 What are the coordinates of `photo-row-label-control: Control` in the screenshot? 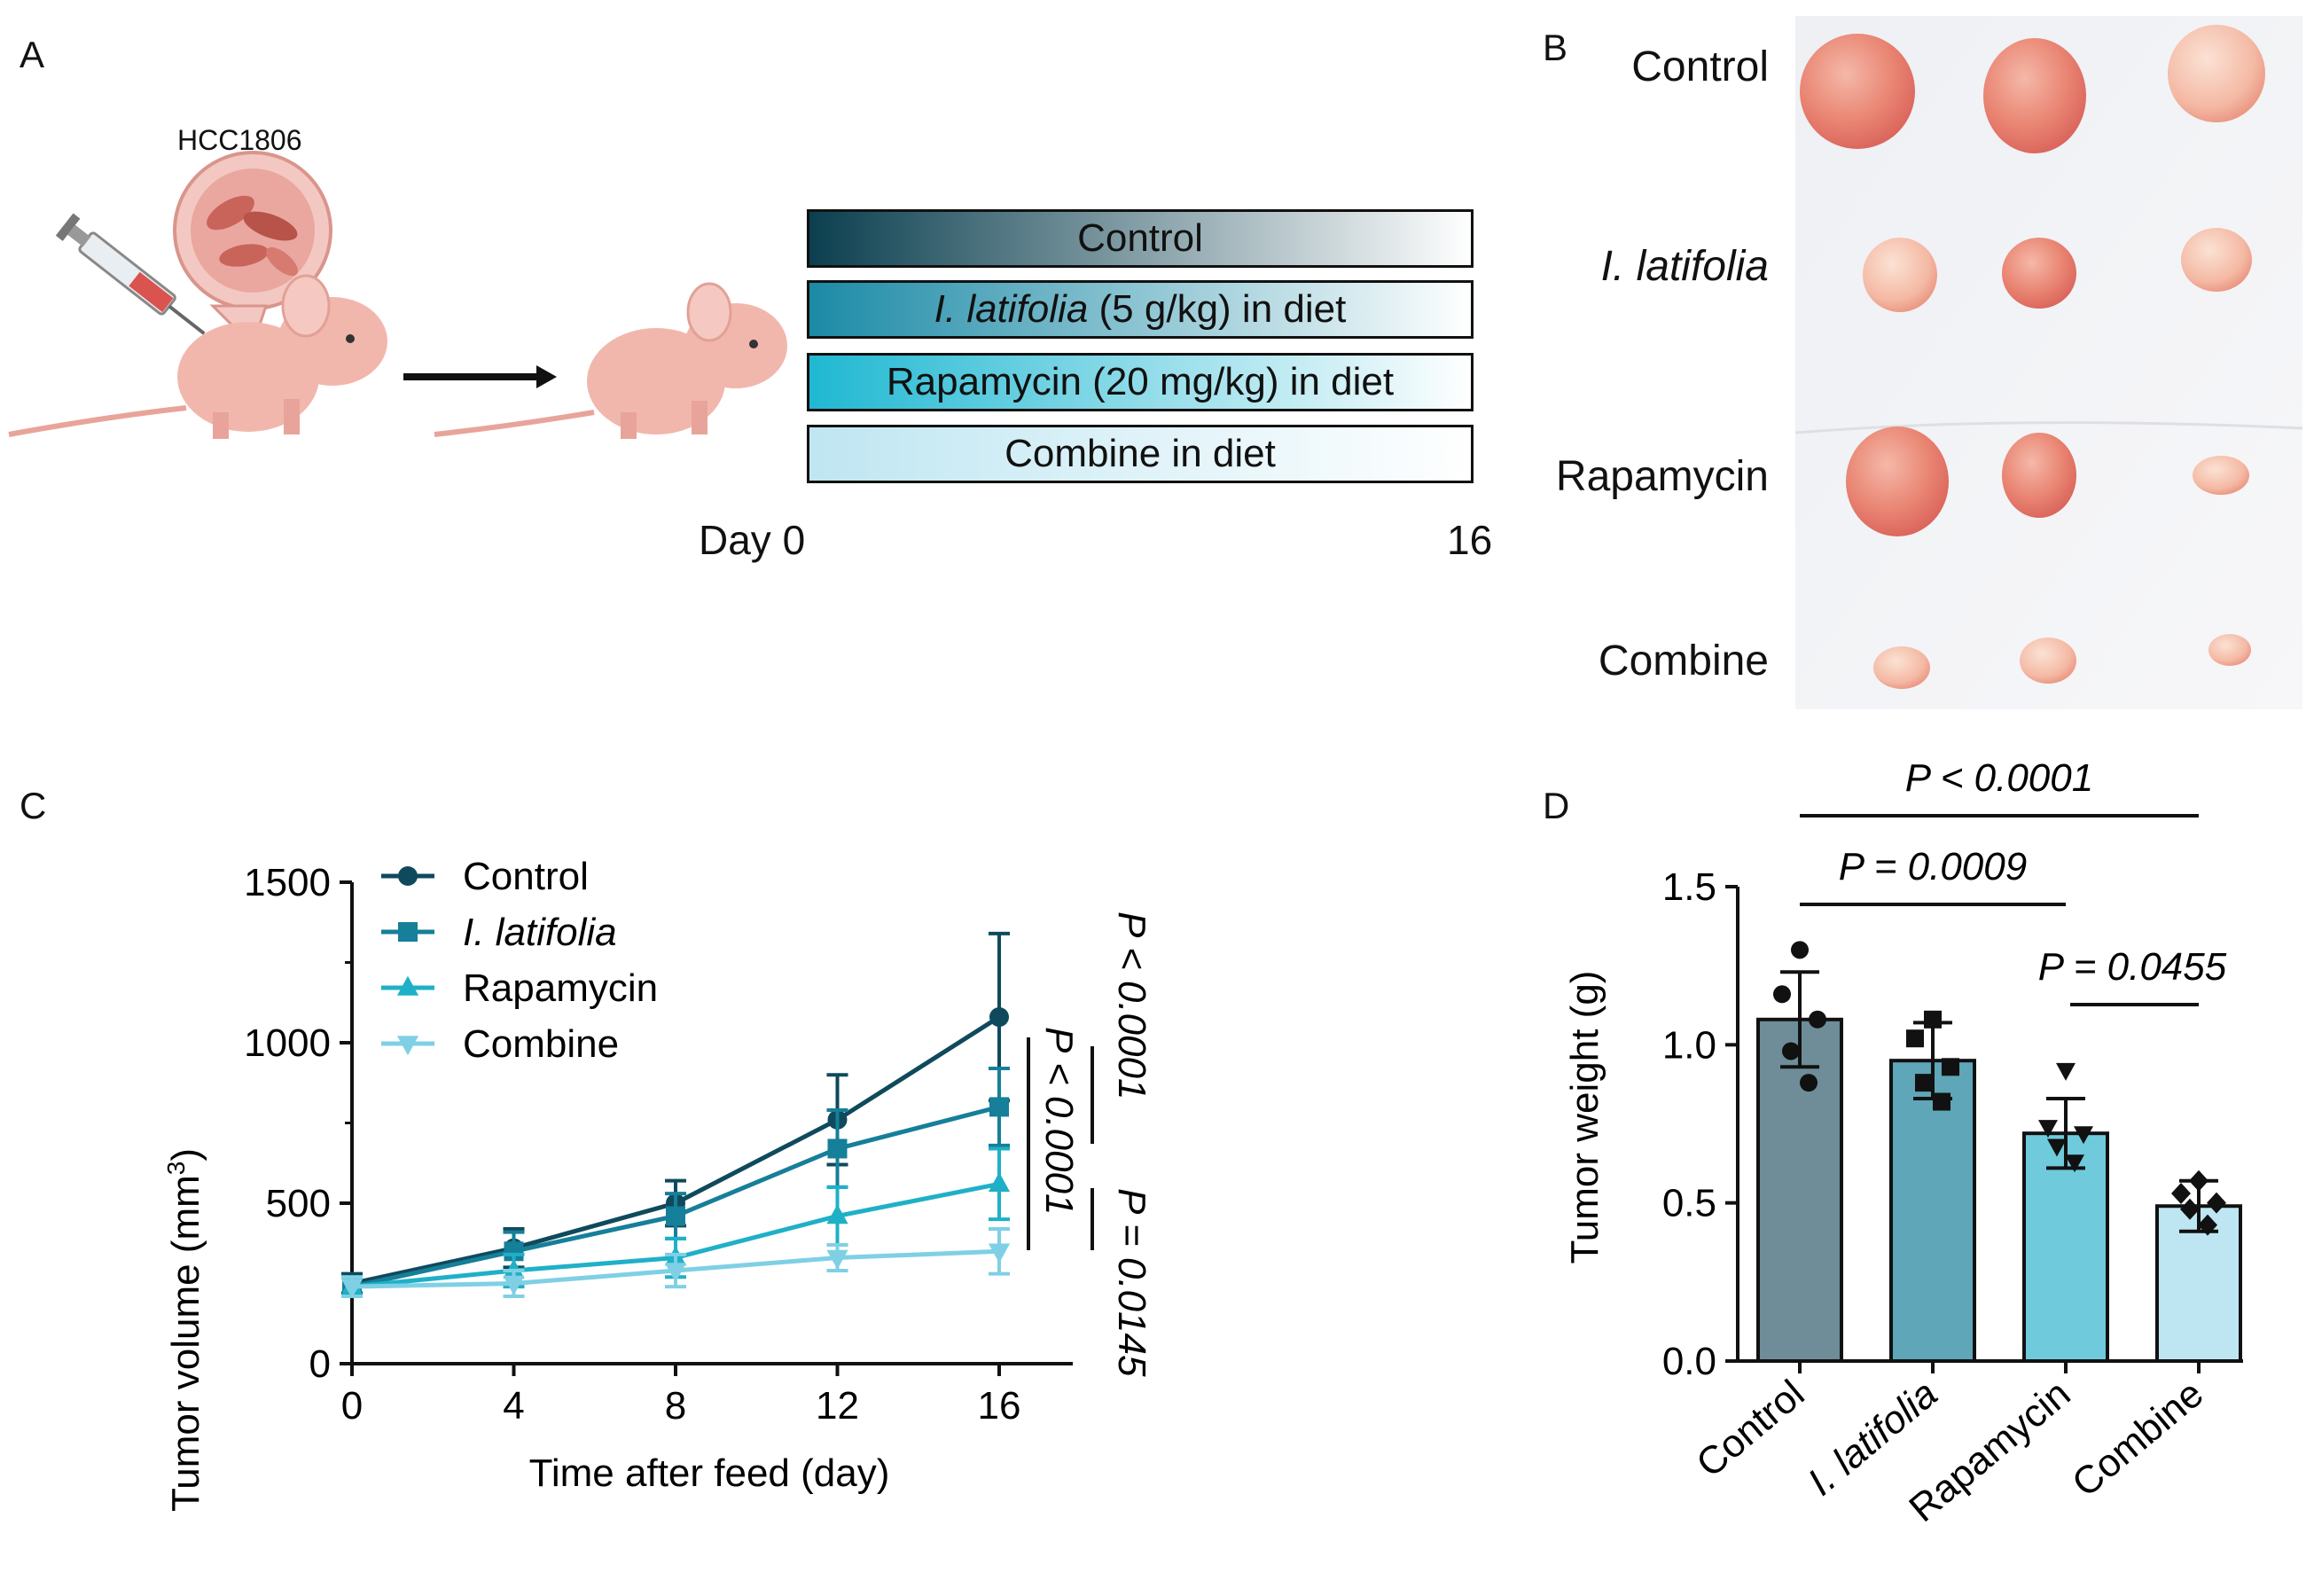 It's located at (1700, 66).